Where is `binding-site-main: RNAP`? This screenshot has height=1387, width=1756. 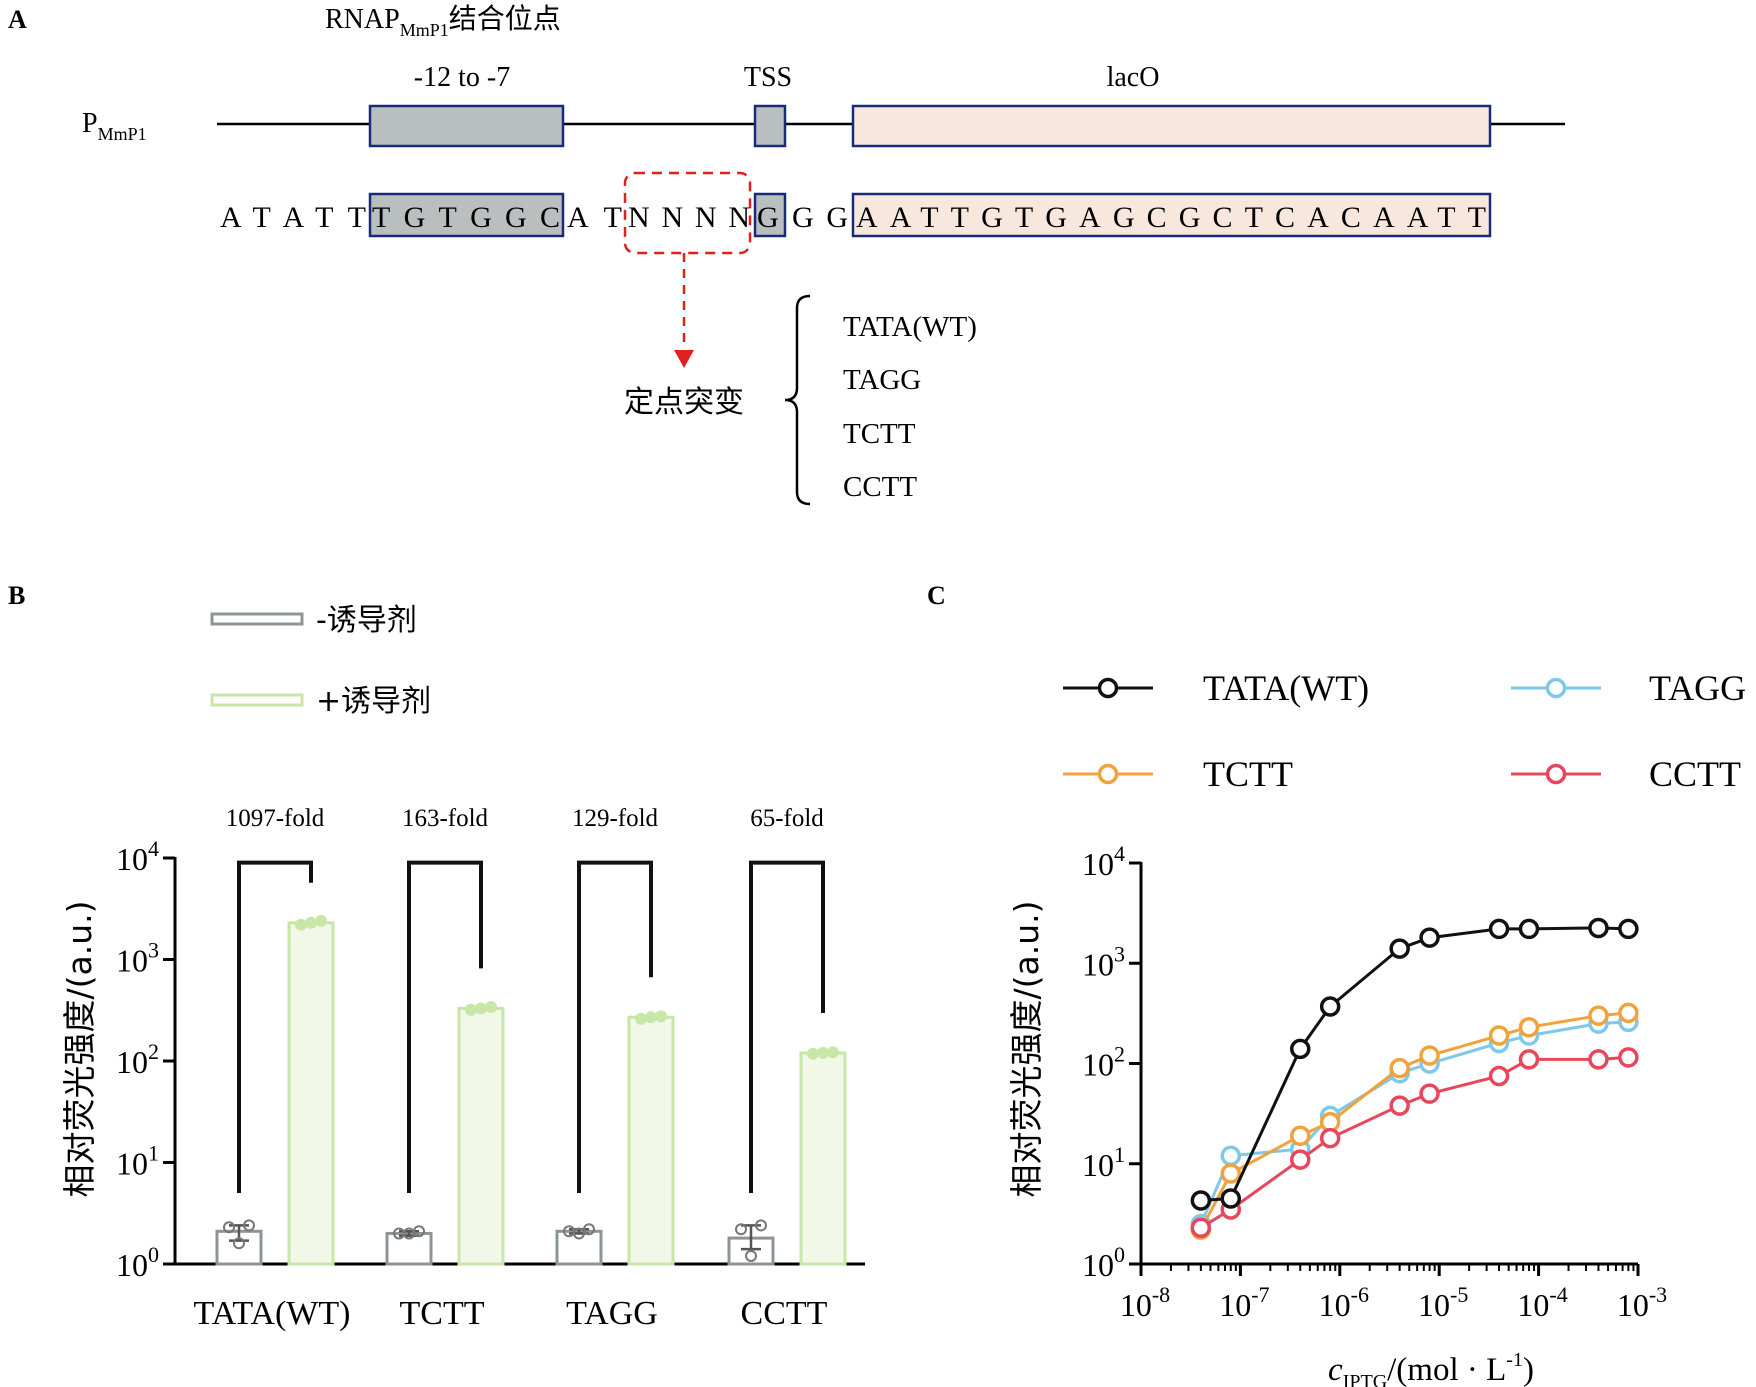 binding-site-main: RNAP is located at coordinates (362, 19).